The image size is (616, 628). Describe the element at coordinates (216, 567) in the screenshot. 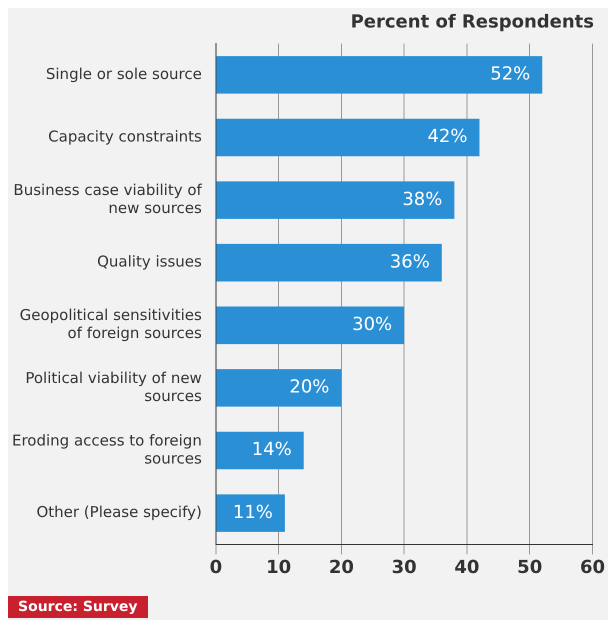

I see `x-tick-label: 0` at that location.